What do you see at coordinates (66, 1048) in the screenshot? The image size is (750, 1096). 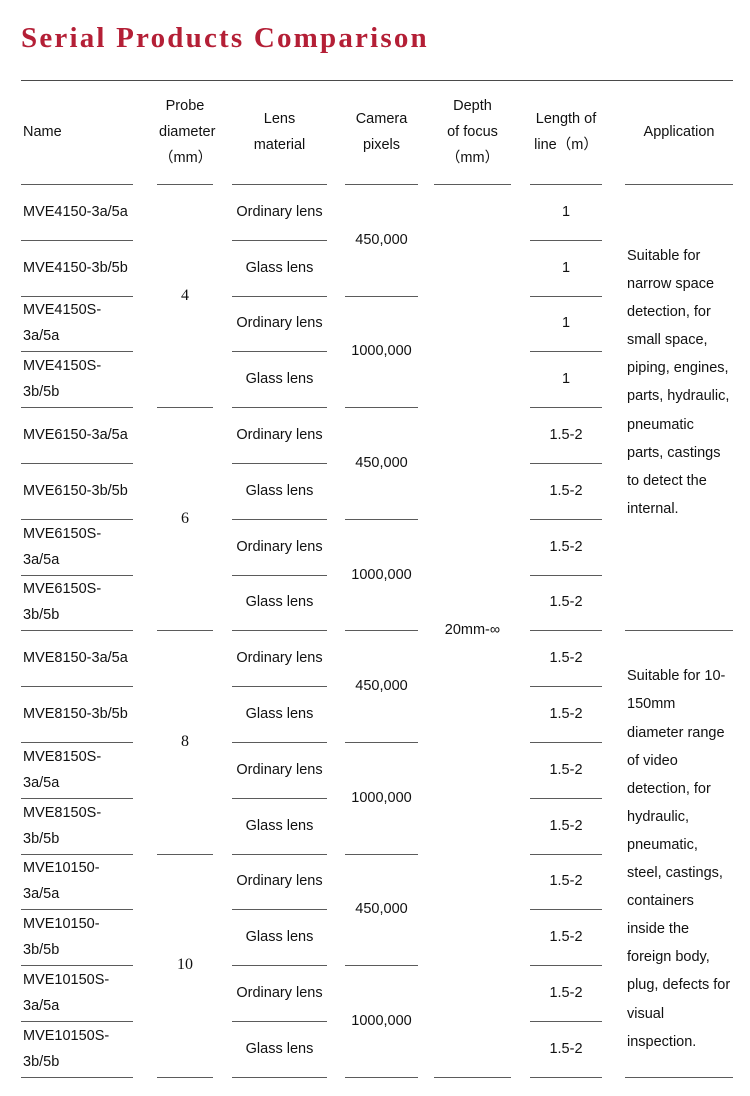 I see `cell-name: MVE10150S-3b/5b` at bounding box center [66, 1048].